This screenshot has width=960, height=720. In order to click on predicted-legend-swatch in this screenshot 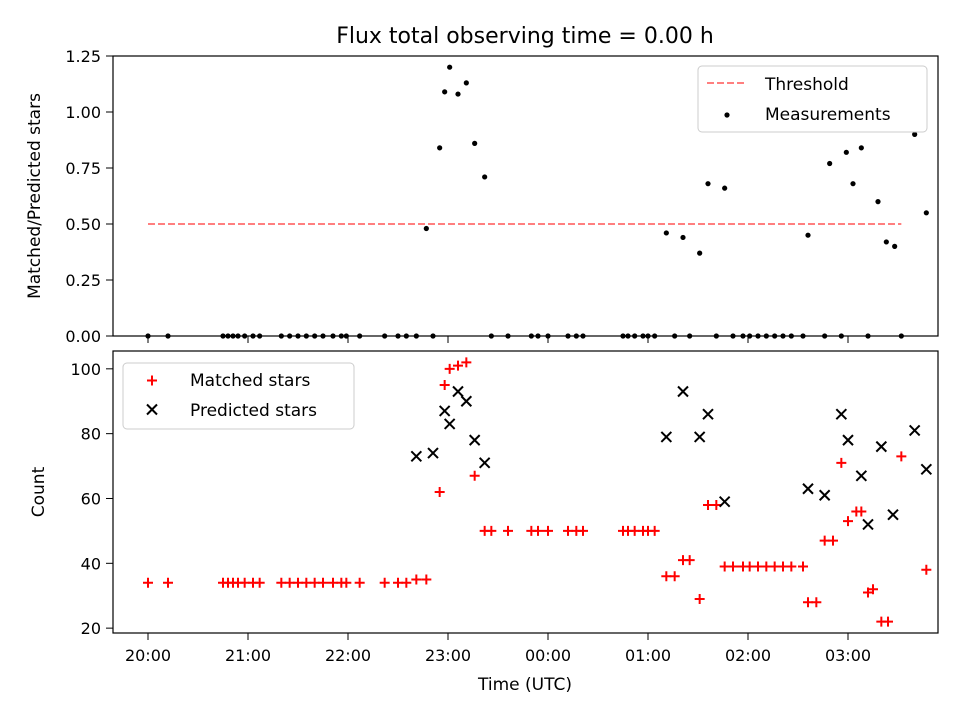, I will do `click(152, 409)`.